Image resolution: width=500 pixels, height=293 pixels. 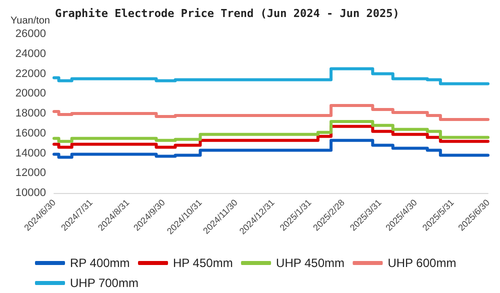 What do you see at coordinates (30, 94) in the screenshot?
I see `y-tick-label: 20000` at bounding box center [30, 94].